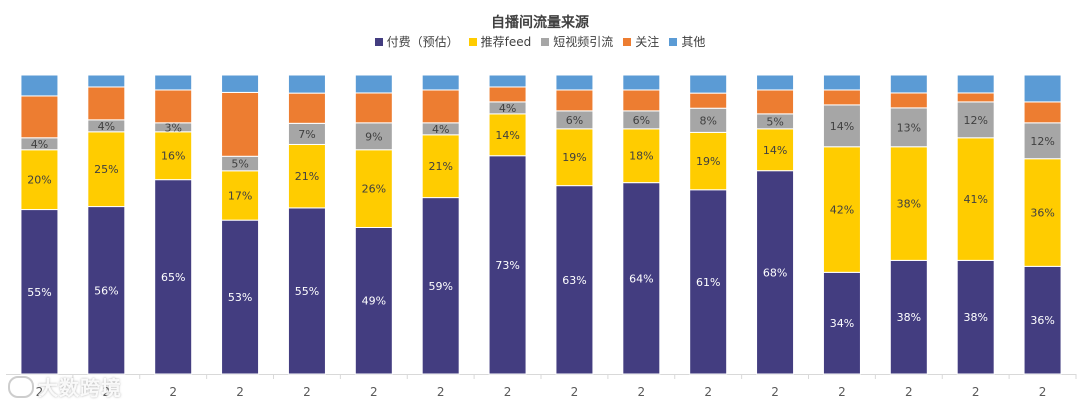 The height and width of the screenshot is (405, 1080). Describe the element at coordinates (975, 120) in the screenshot. I see `data-label-2-14: 12%` at that location.